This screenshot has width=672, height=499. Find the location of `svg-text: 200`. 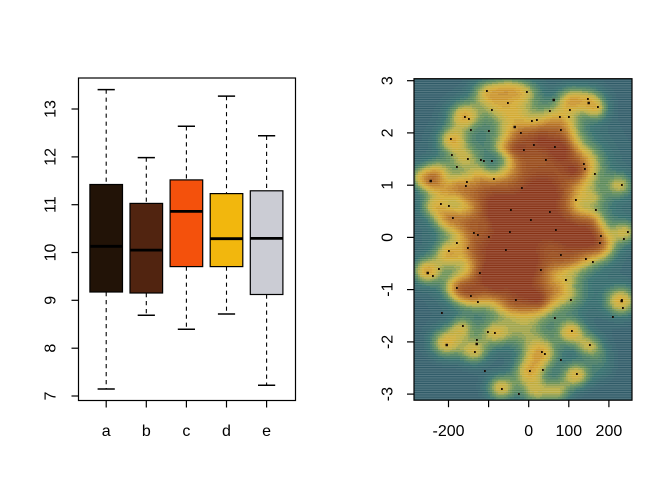

svg-text: 200 is located at coordinates (609, 431).